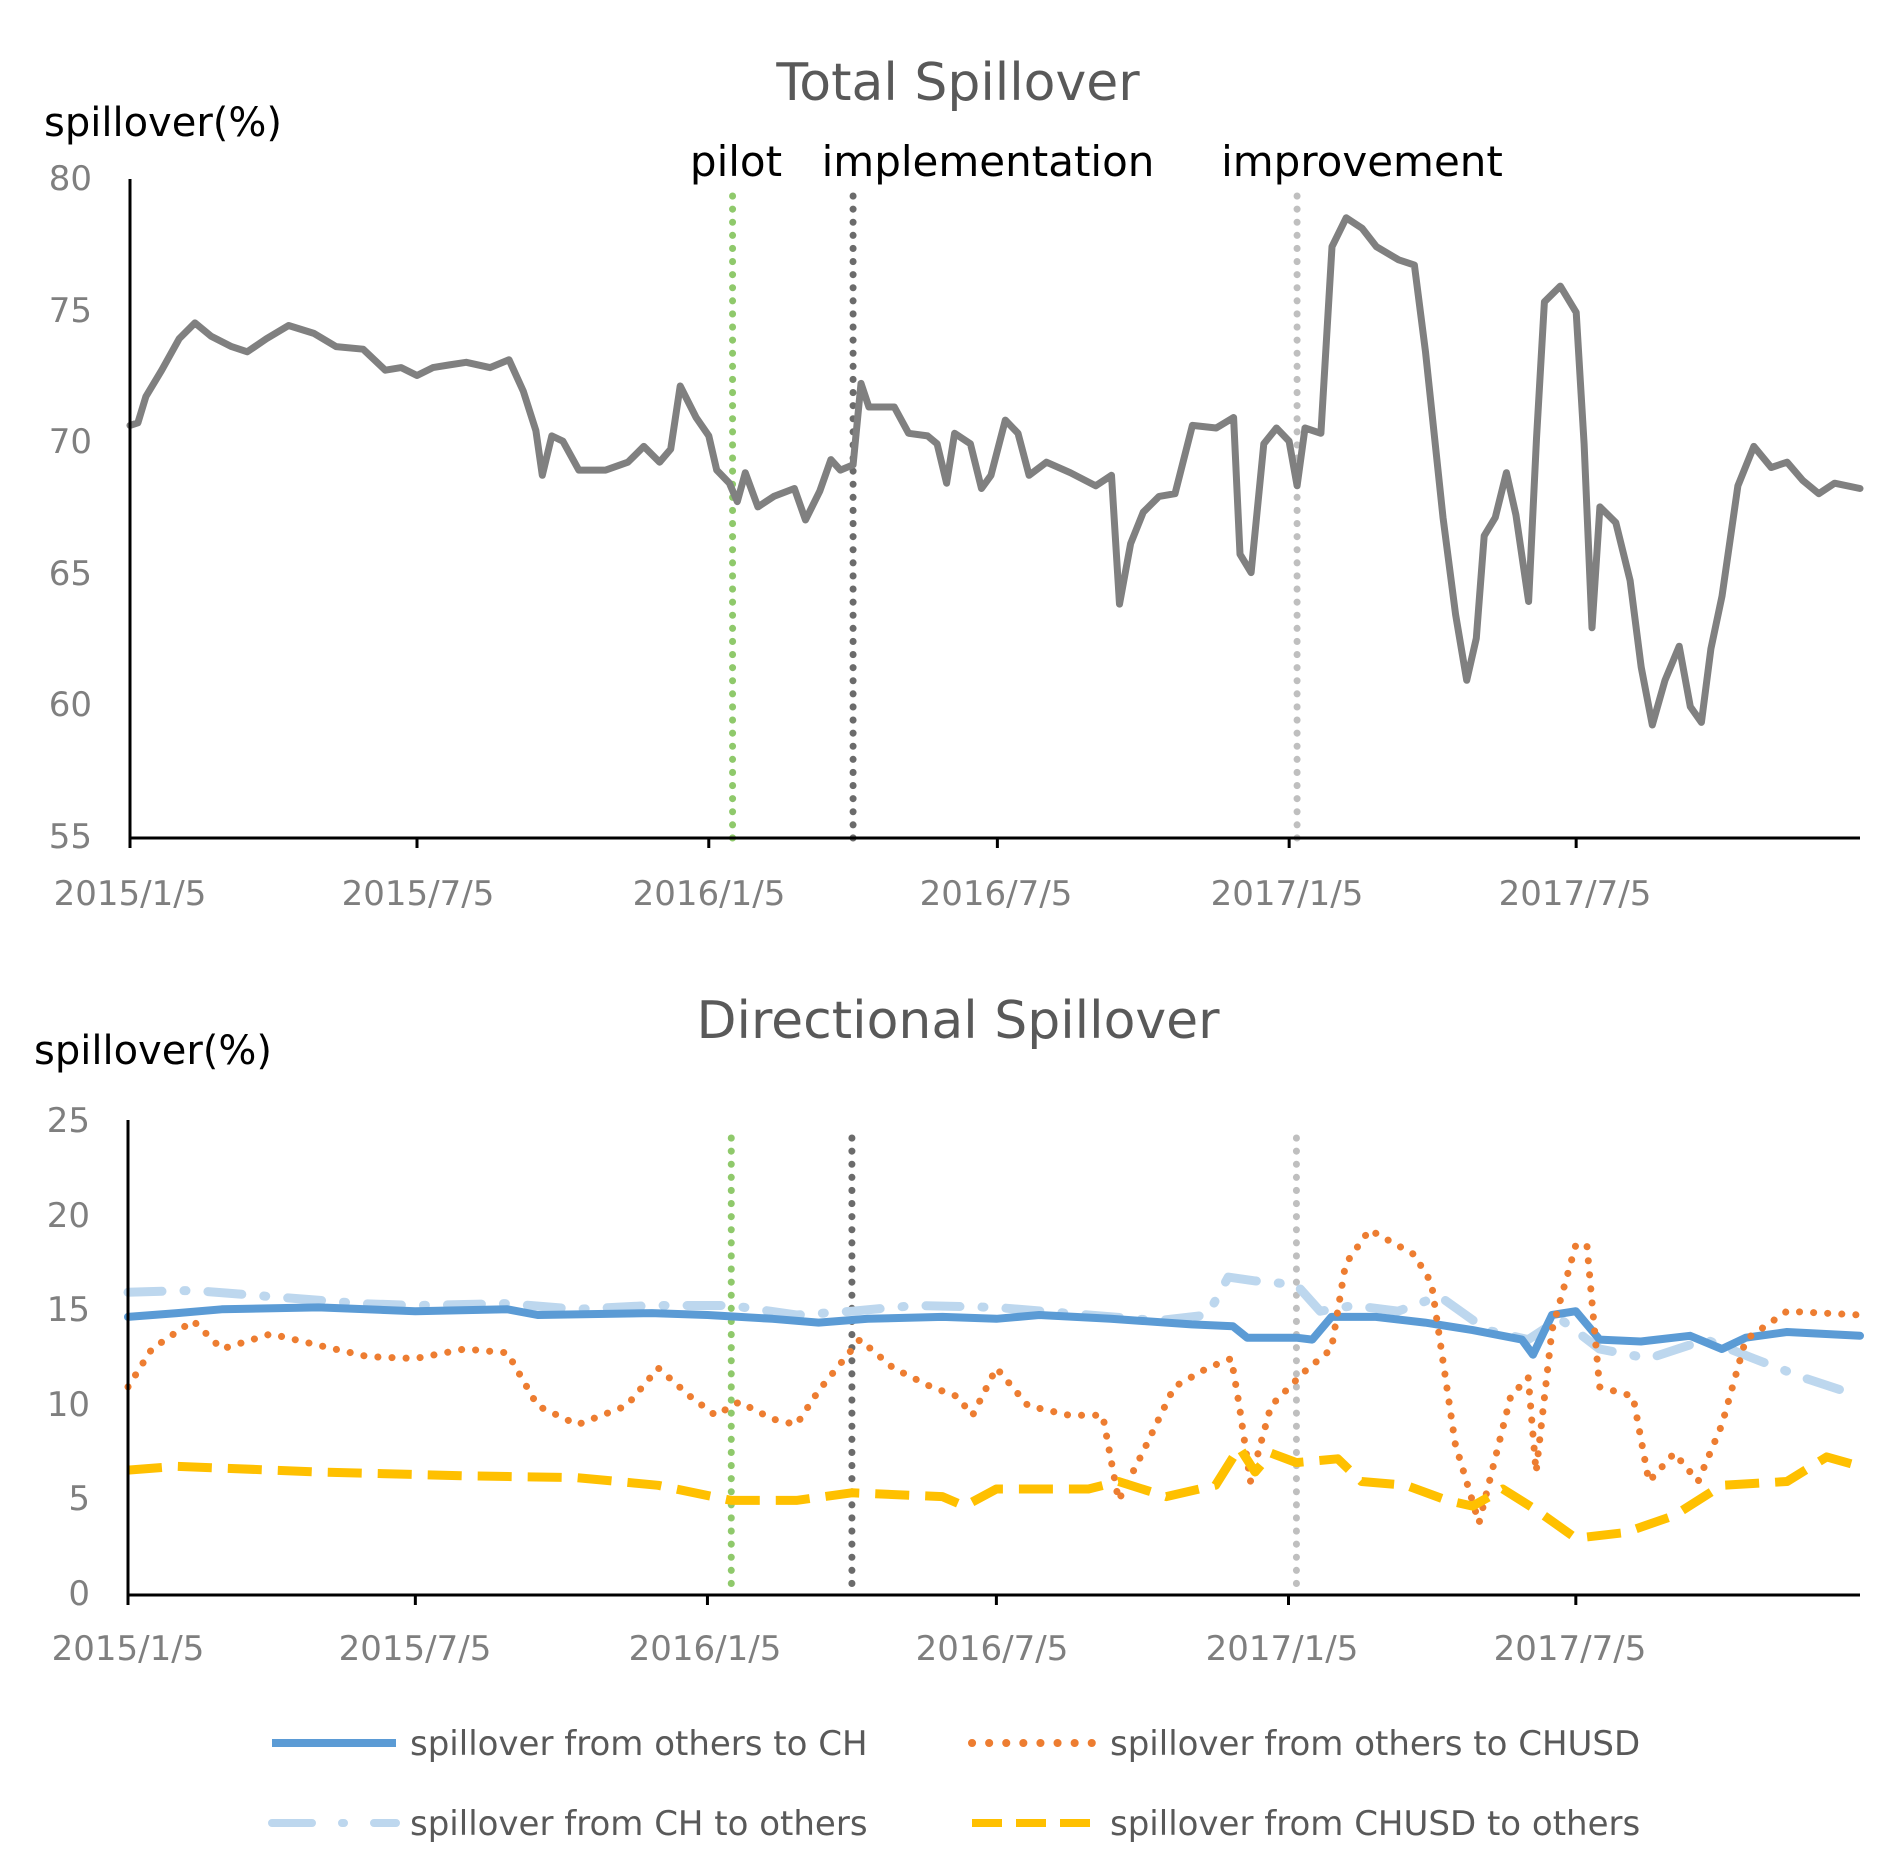 Image resolution: width=1890 pixels, height=1869 pixels. Describe the element at coordinates (68, 1357) in the screenshot. I see `y-tick-labels: 0 5 10 15 20 25` at that location.